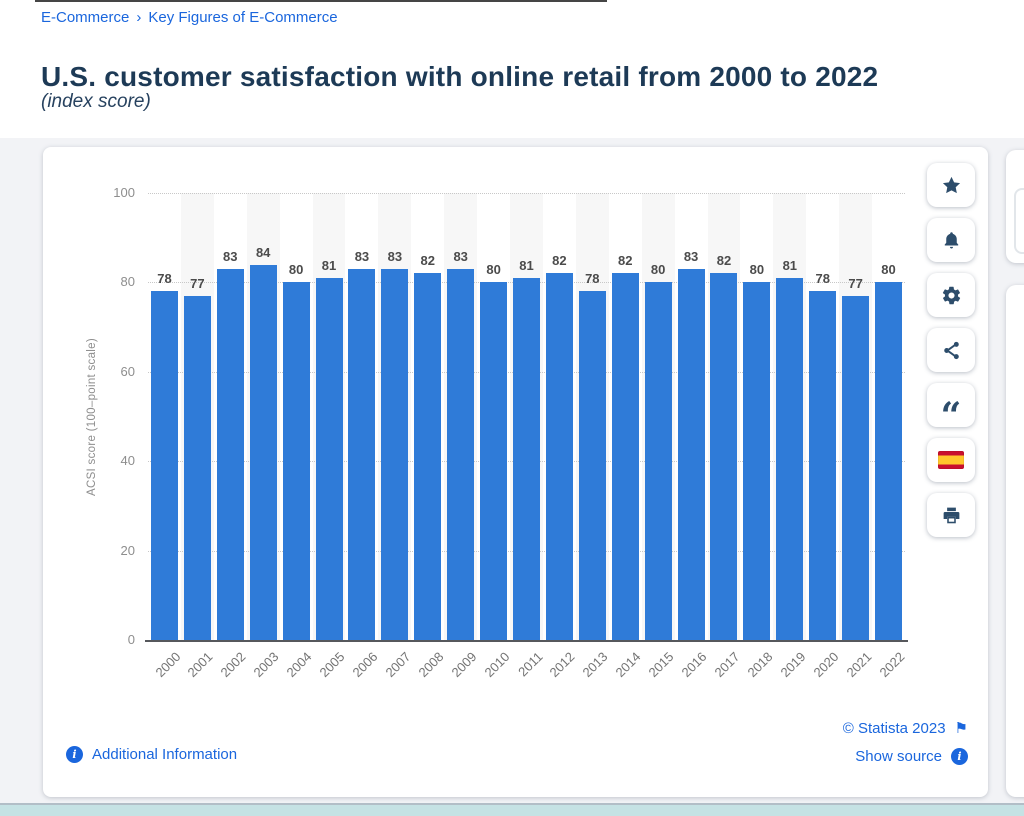  I want to click on x-tick-label: 2004, so click(299, 665).